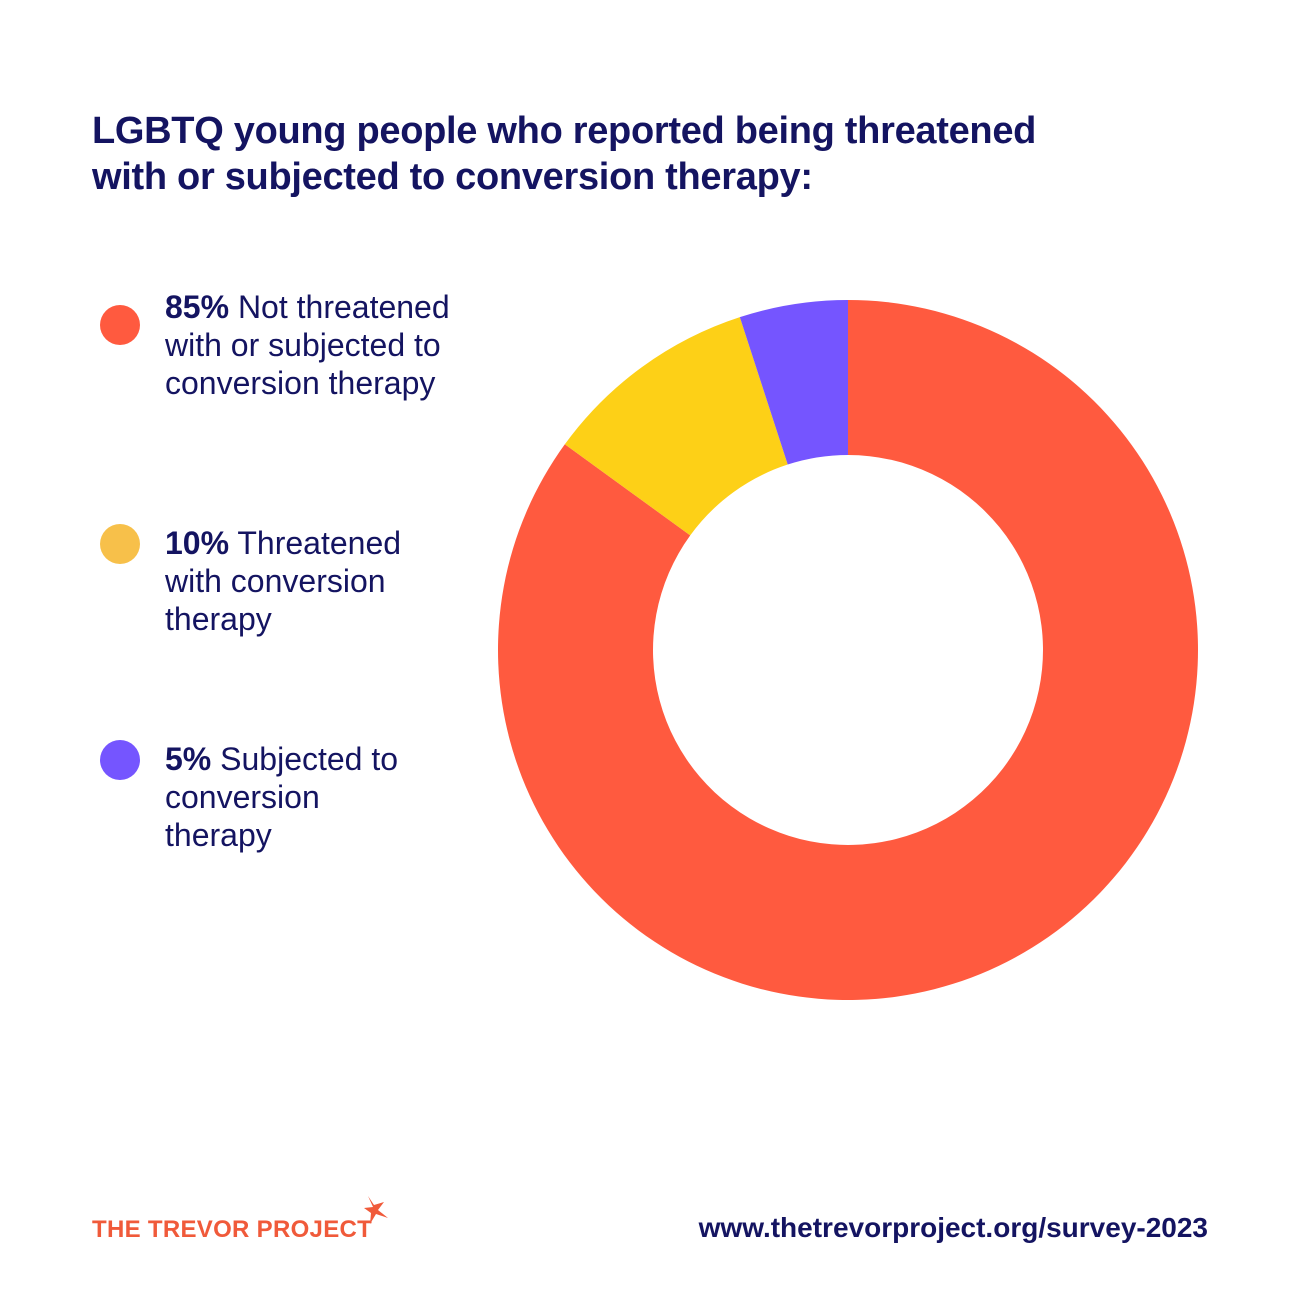 This screenshot has height=1300, width=1300. I want to click on legend-label-line: Not threatened, so click(343, 307).